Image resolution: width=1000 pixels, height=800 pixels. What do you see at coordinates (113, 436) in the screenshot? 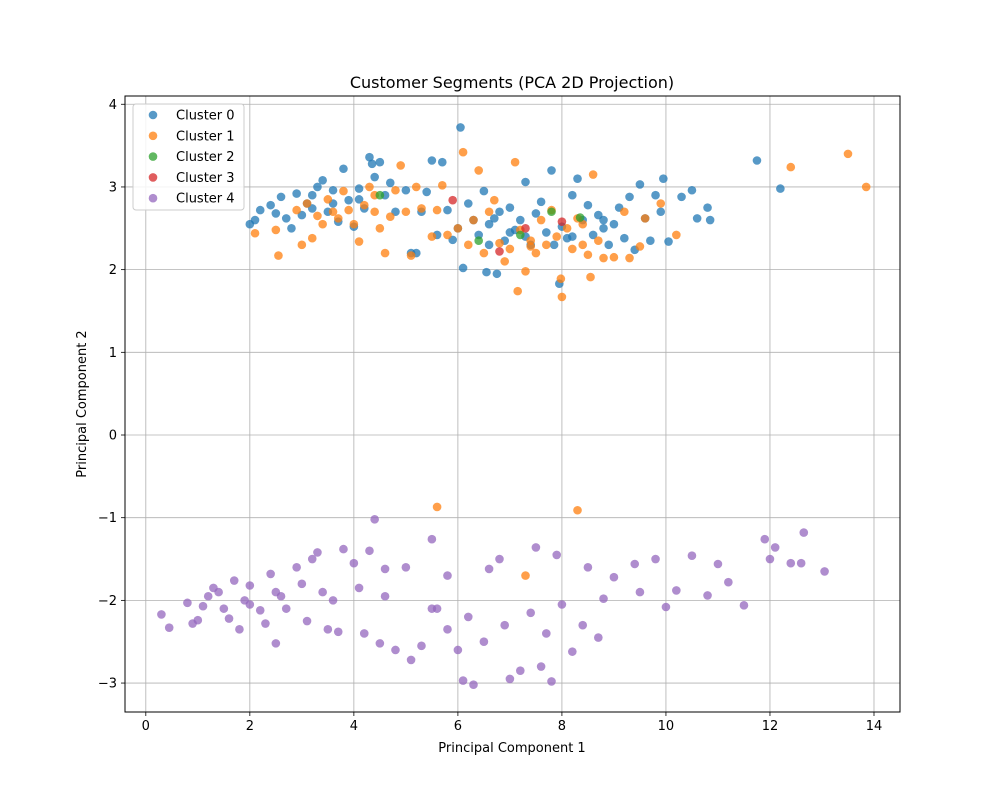
I see `y-tick-label: 0` at bounding box center [113, 436].